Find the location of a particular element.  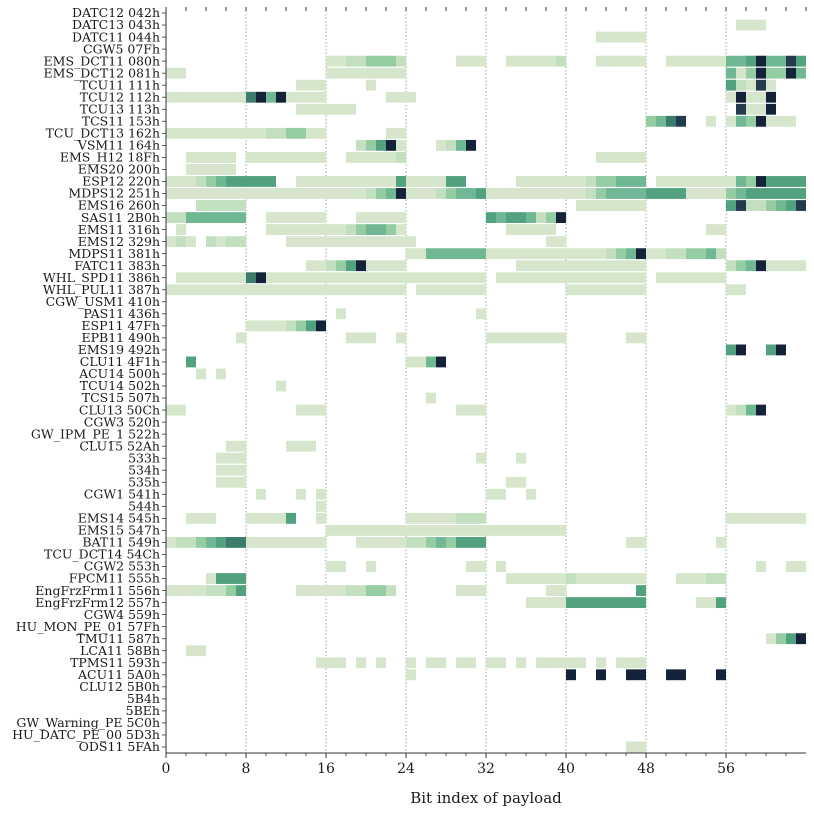

row-label: TCU12 112h is located at coordinates (120, 96).